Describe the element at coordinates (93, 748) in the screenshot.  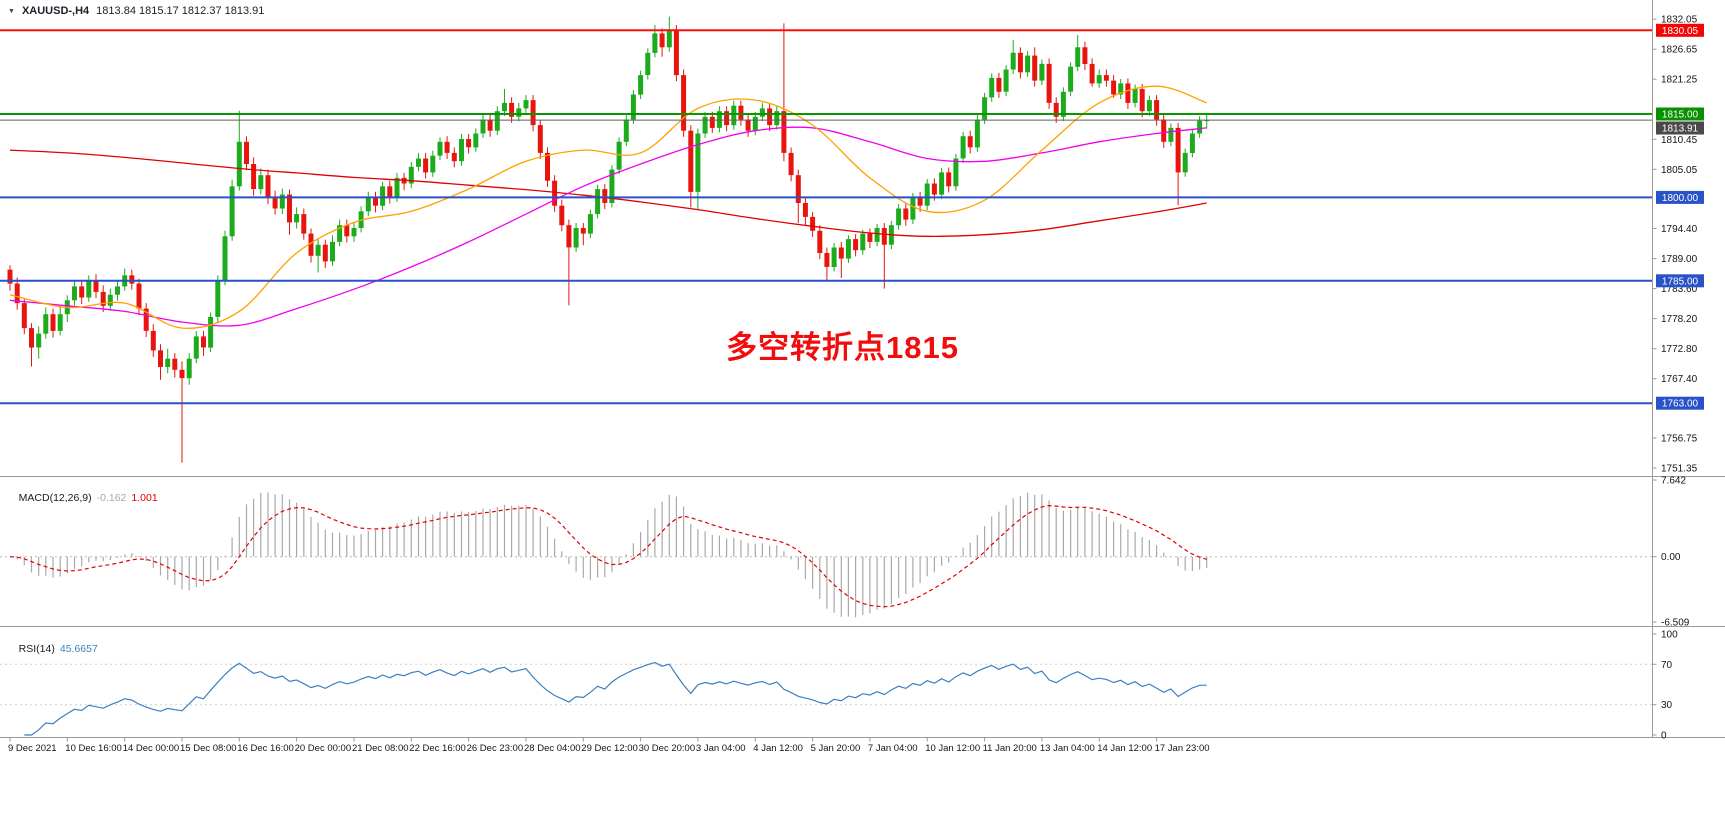
I see `svg-text: 10 Dec 16:00` at that location.